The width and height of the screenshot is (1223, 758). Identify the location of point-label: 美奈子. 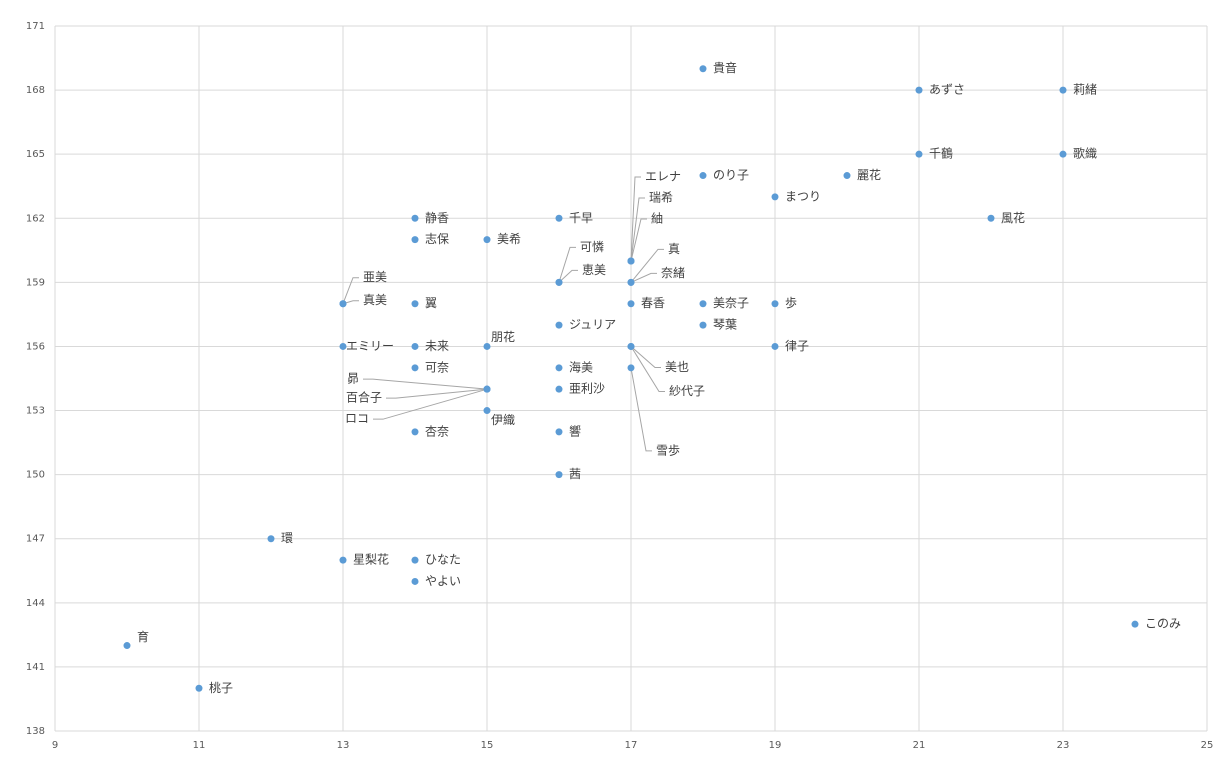
(731, 303).